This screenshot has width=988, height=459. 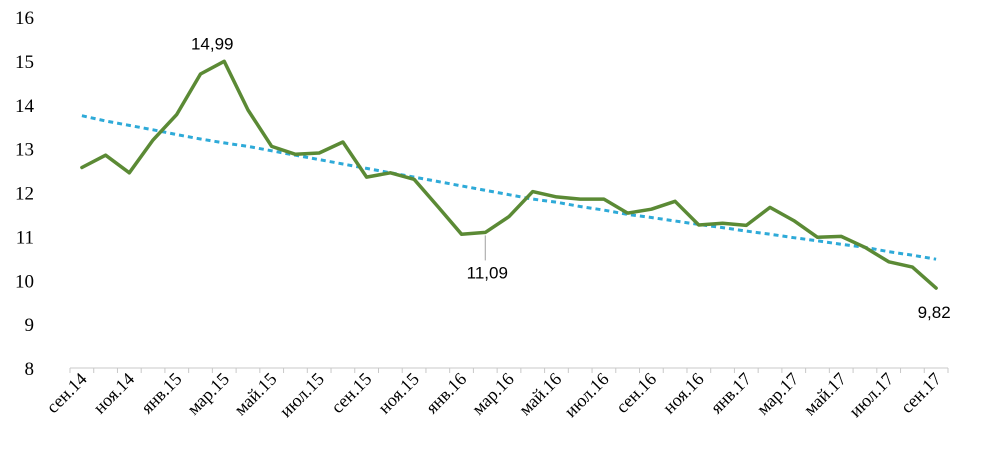 I want to click on y-tick-label: 8, so click(x=30, y=369).